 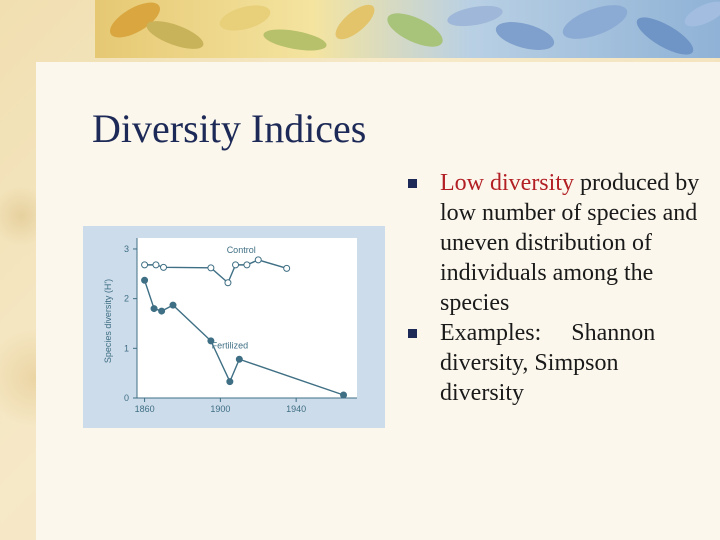 What do you see at coordinates (126, 249) in the screenshot?
I see `y-tick-label: 3` at bounding box center [126, 249].